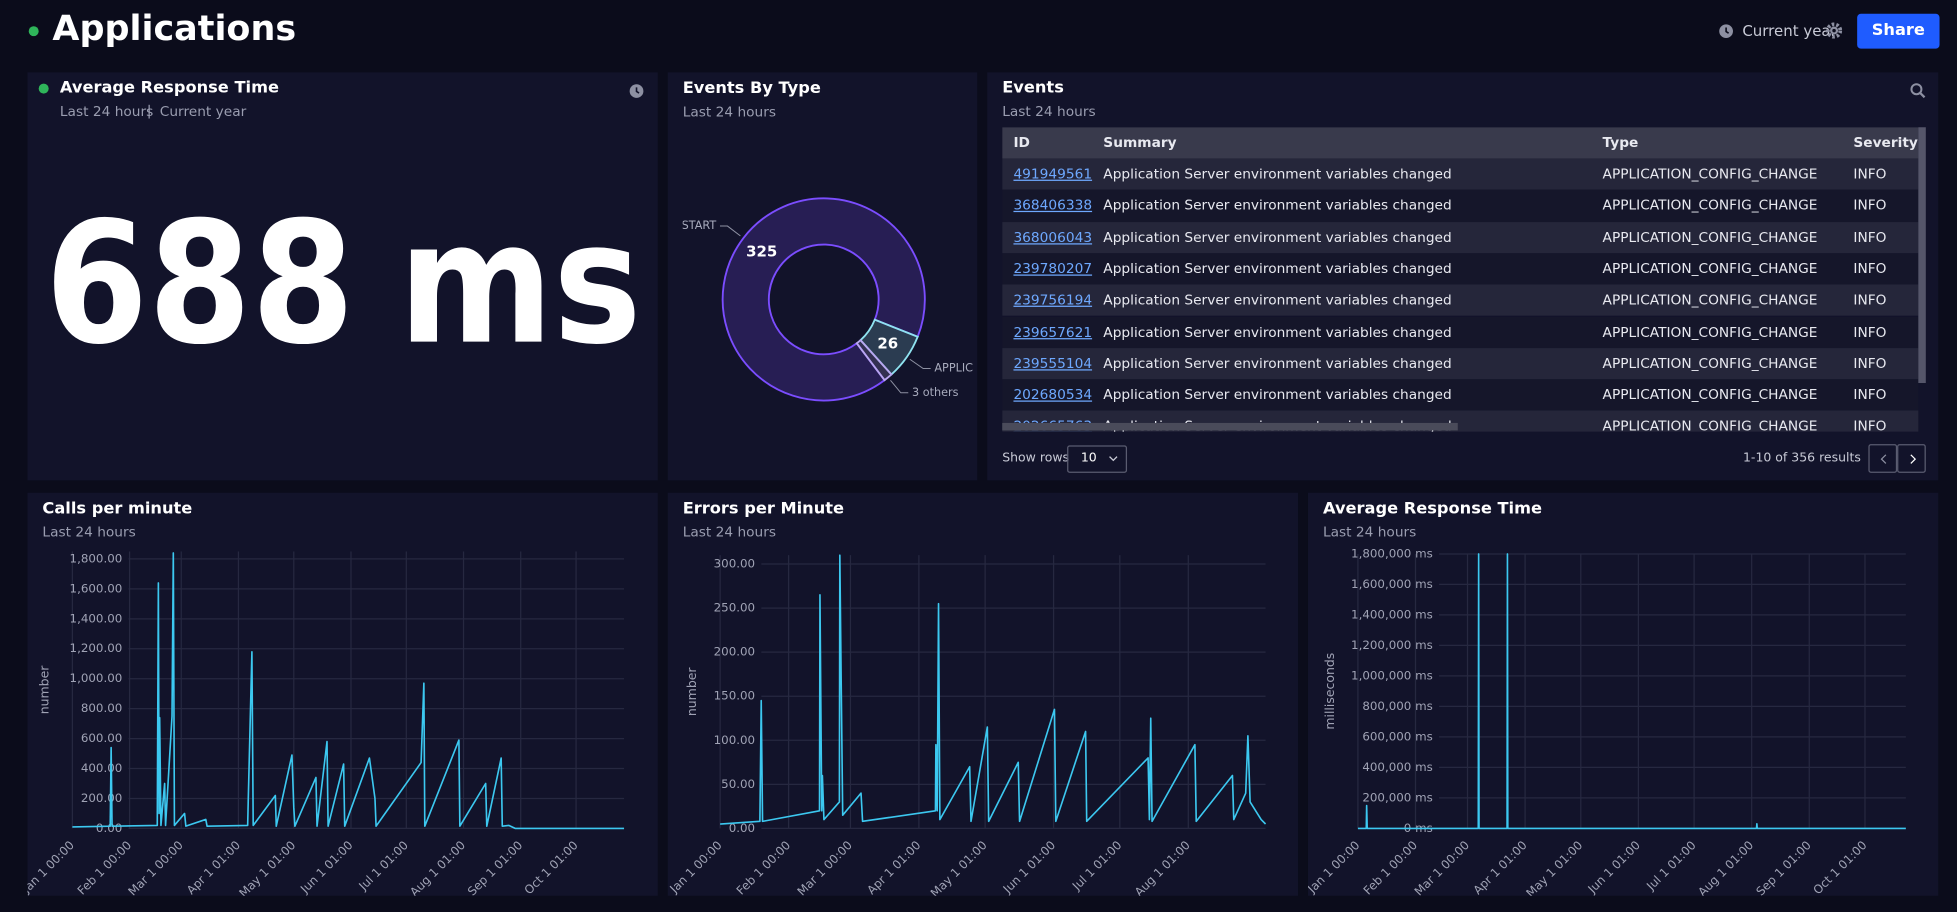 The width and height of the screenshot is (1957, 912). I want to click on time-range: Current year, so click(1789, 31).